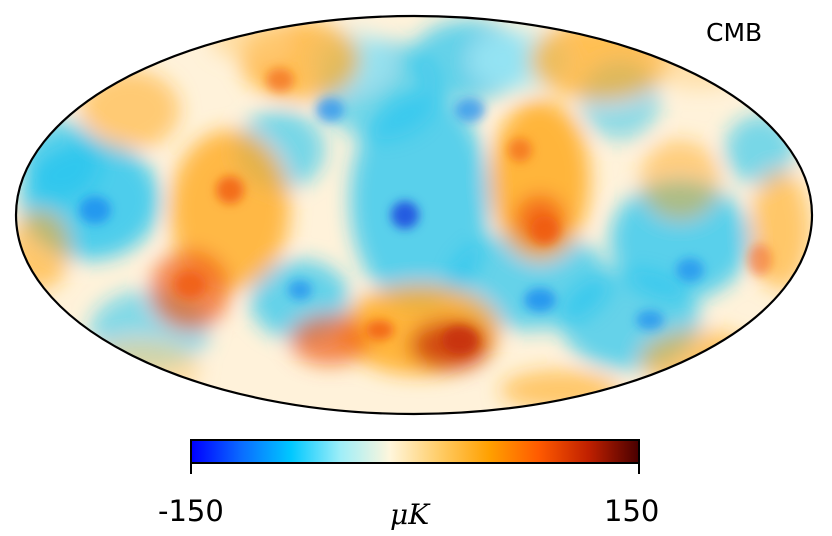  I want to click on colorbar-max-label: 150, so click(632, 511).